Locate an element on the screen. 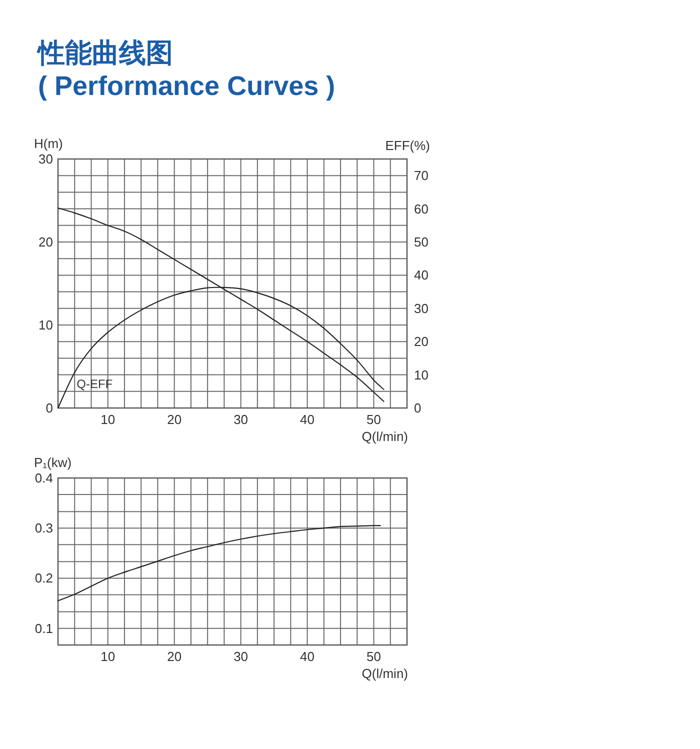 The width and height of the screenshot is (700, 749). y-axis-title: P₁(kw) is located at coordinates (53, 462).